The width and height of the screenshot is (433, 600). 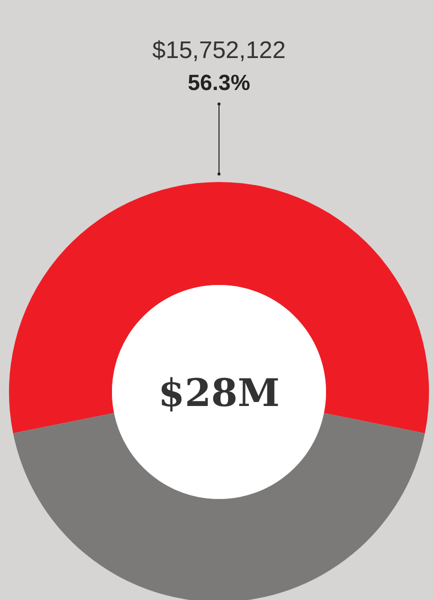 What do you see at coordinates (219, 392) in the screenshot?
I see `text: $28M` at bounding box center [219, 392].